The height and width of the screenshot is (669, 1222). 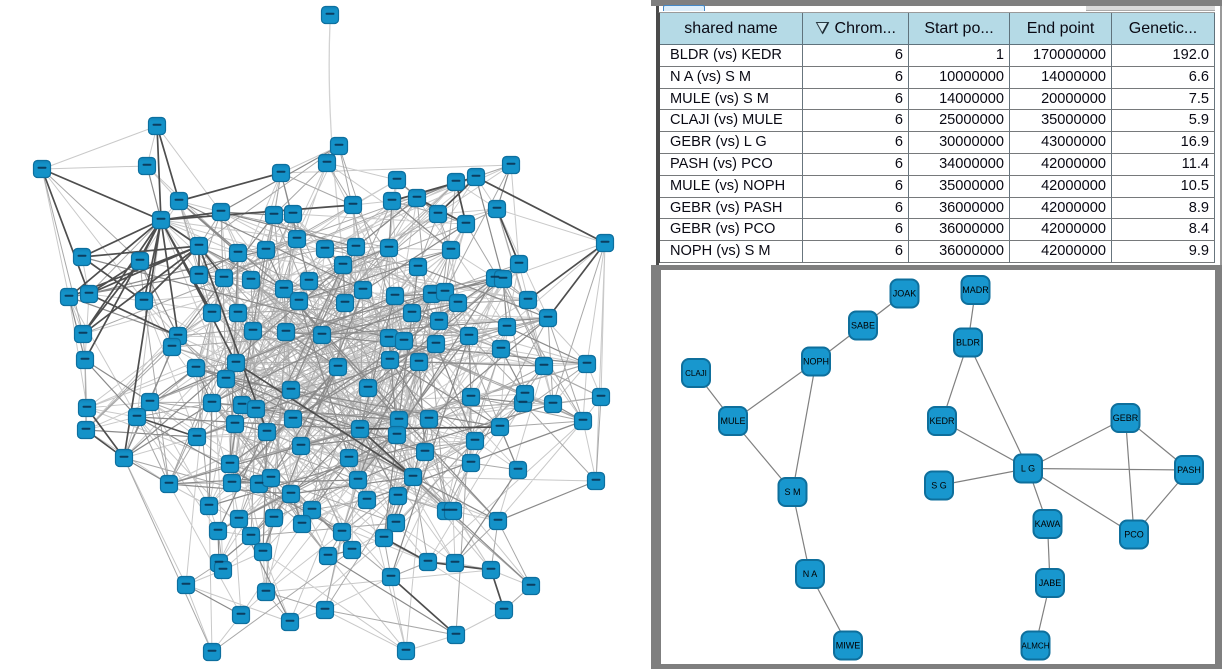 I want to click on svg-text: MULE, so click(x=732, y=421).